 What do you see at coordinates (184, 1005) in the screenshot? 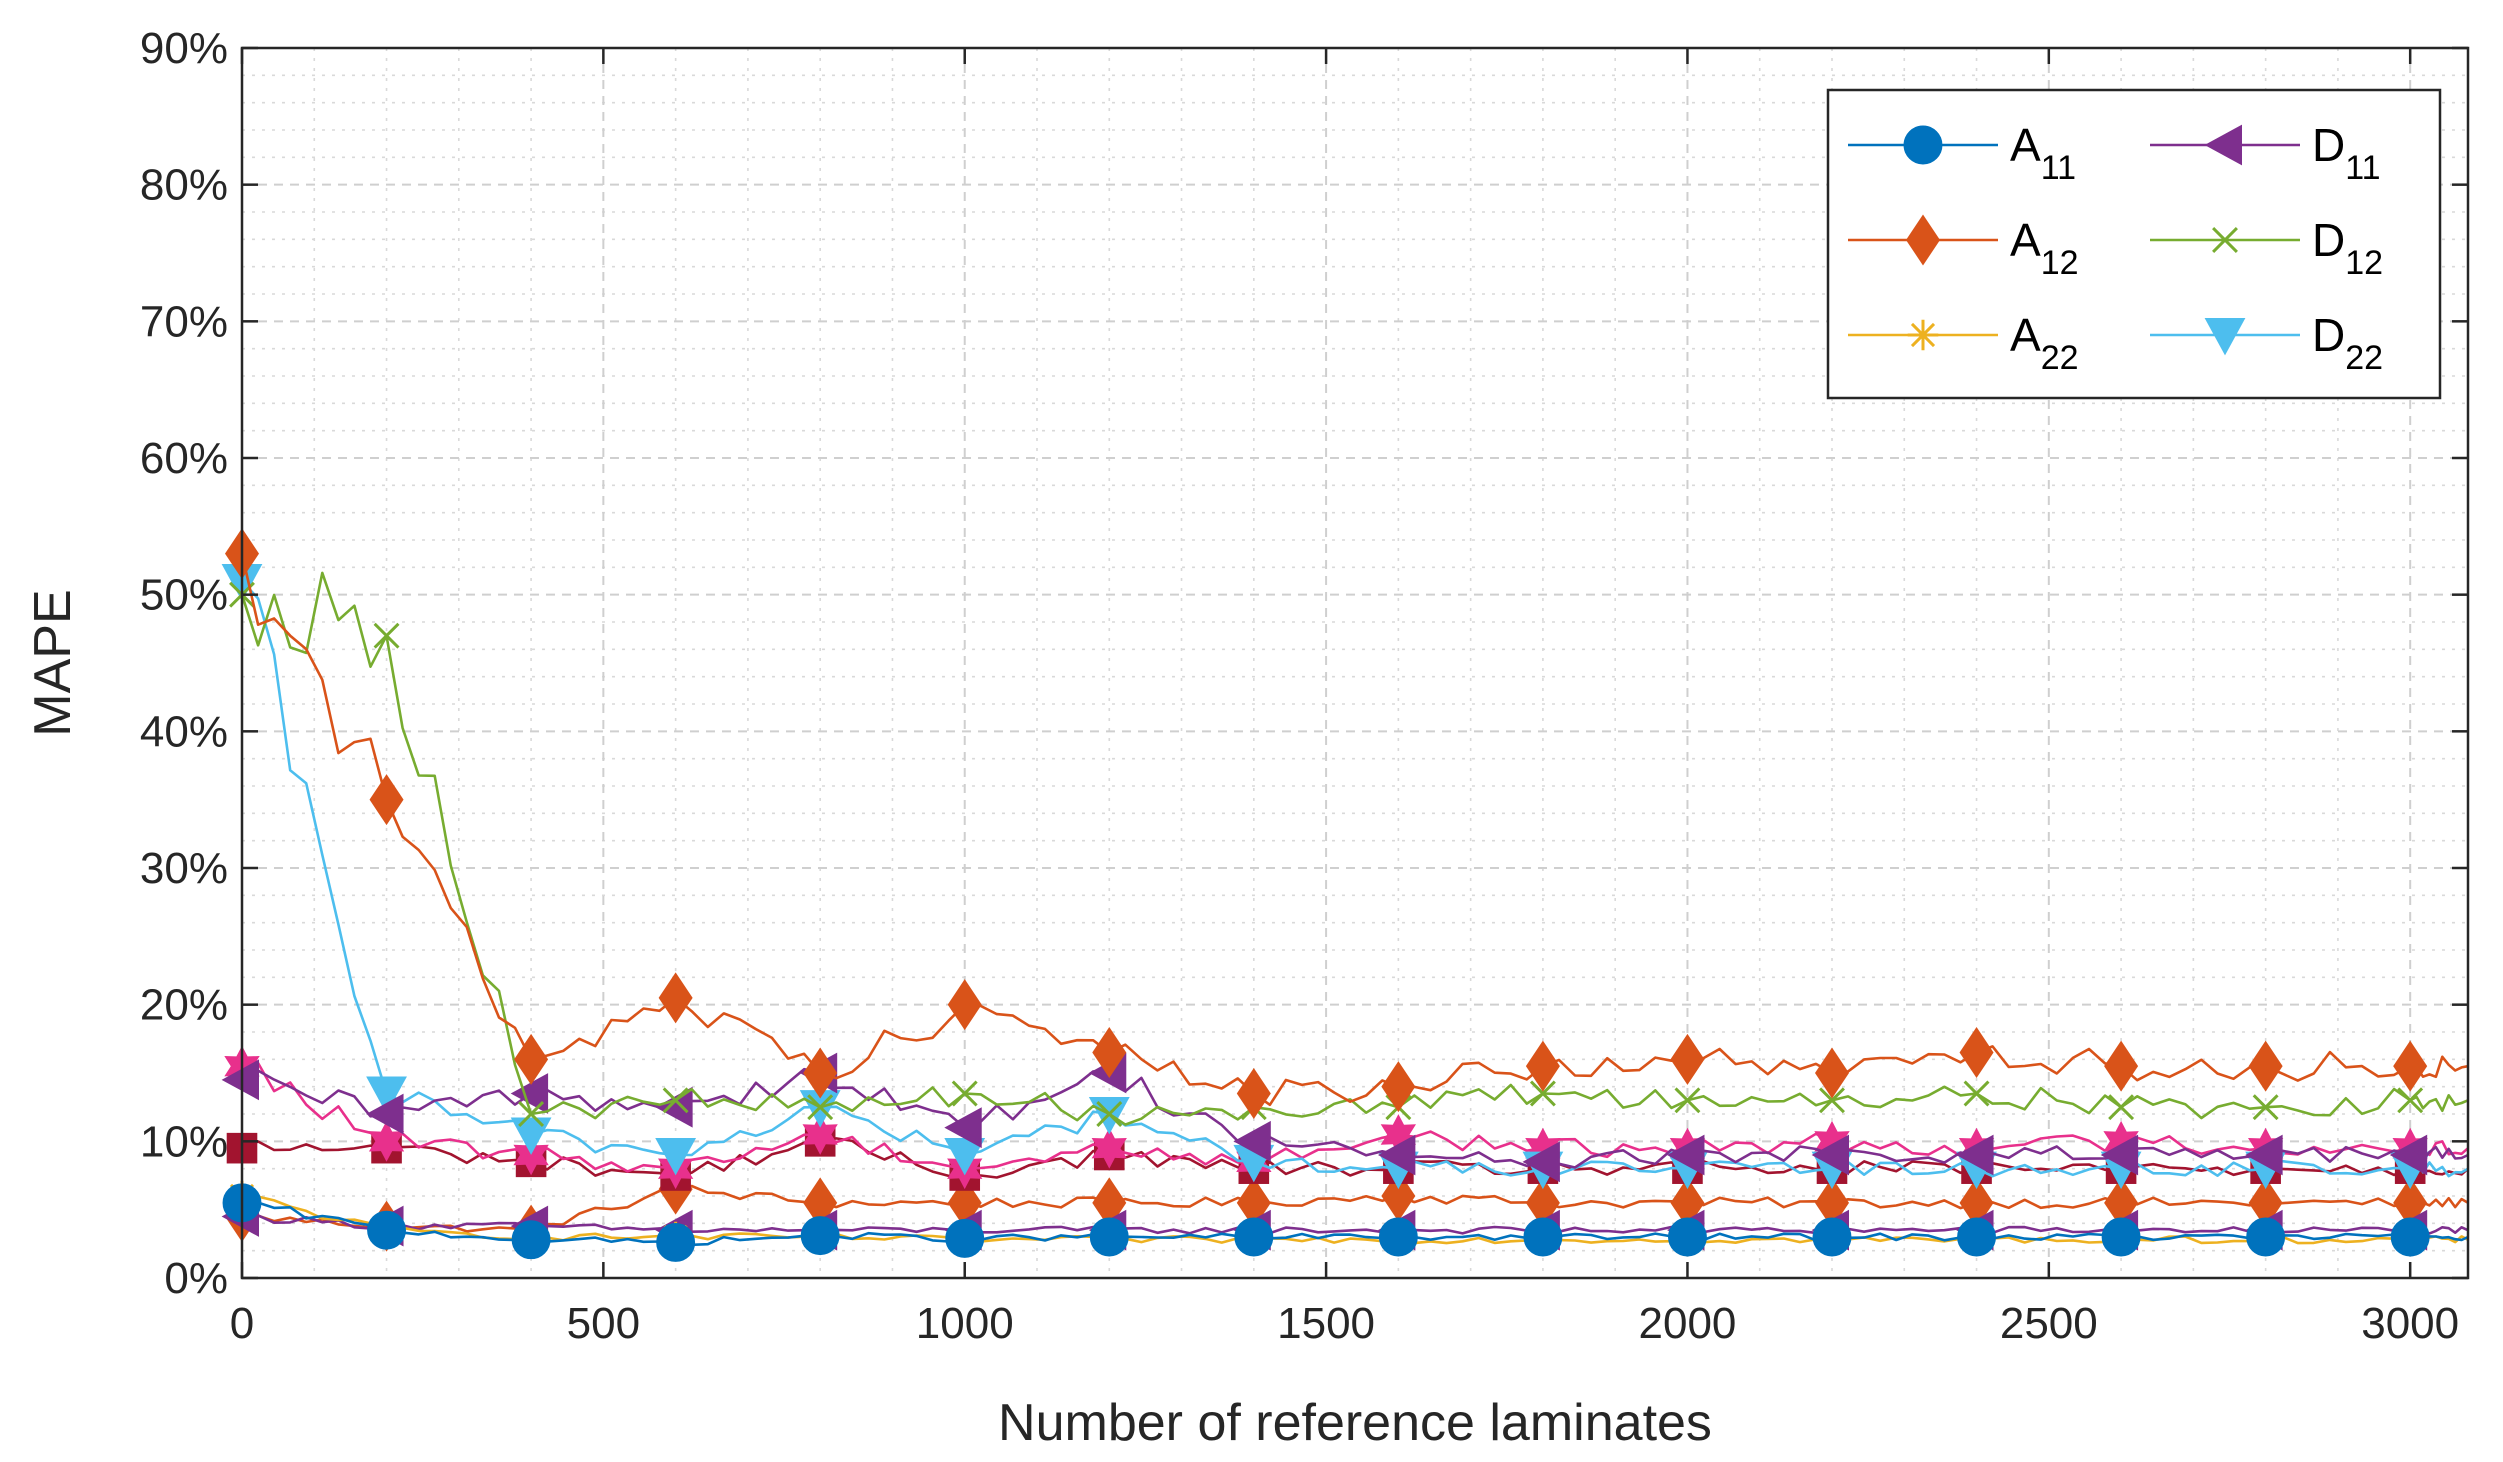
I see `y-tick-label: 20%` at bounding box center [184, 1005].